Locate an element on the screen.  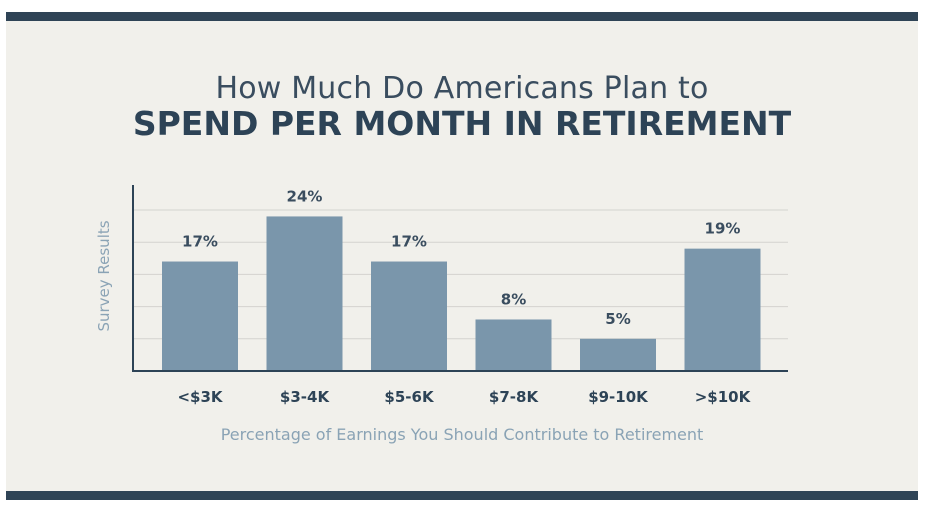
x-tick-label: $5-6K is located at coordinates (409, 397).